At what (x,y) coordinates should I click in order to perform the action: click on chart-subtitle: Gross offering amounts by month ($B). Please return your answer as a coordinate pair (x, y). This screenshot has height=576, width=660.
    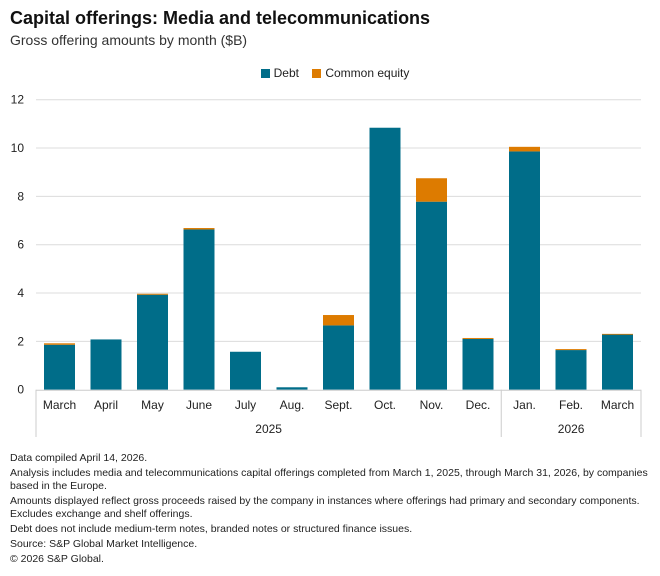
    Looking at the image, I should click on (129, 40).